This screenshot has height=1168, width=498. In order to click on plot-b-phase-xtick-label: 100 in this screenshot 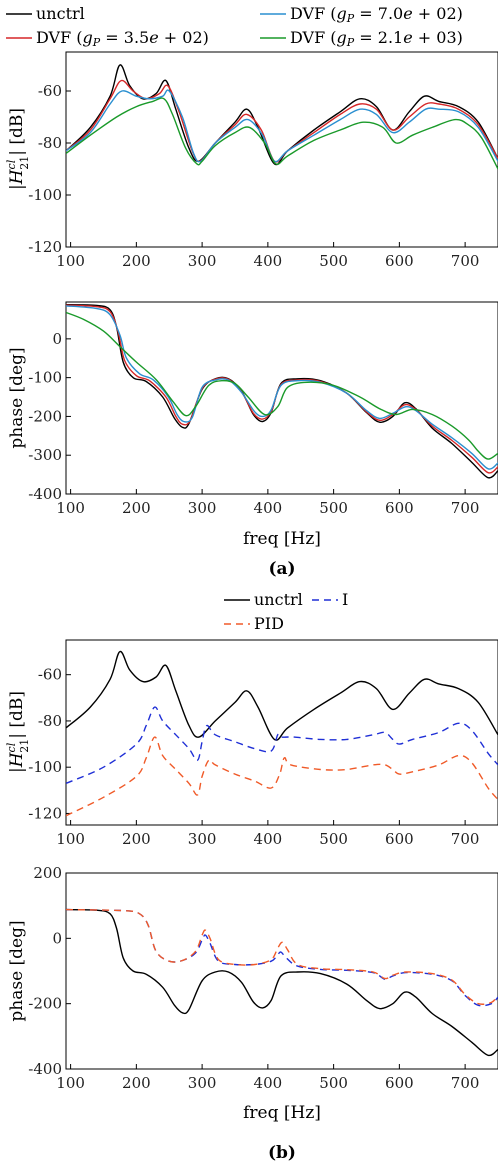, I will do `click(70, 1083)`.